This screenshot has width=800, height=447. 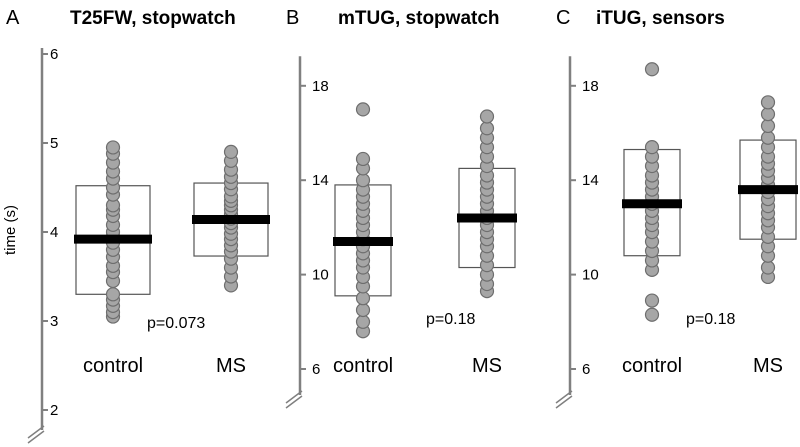 What do you see at coordinates (10, 230) in the screenshot?
I see `y-axis-label: time (s)` at bounding box center [10, 230].